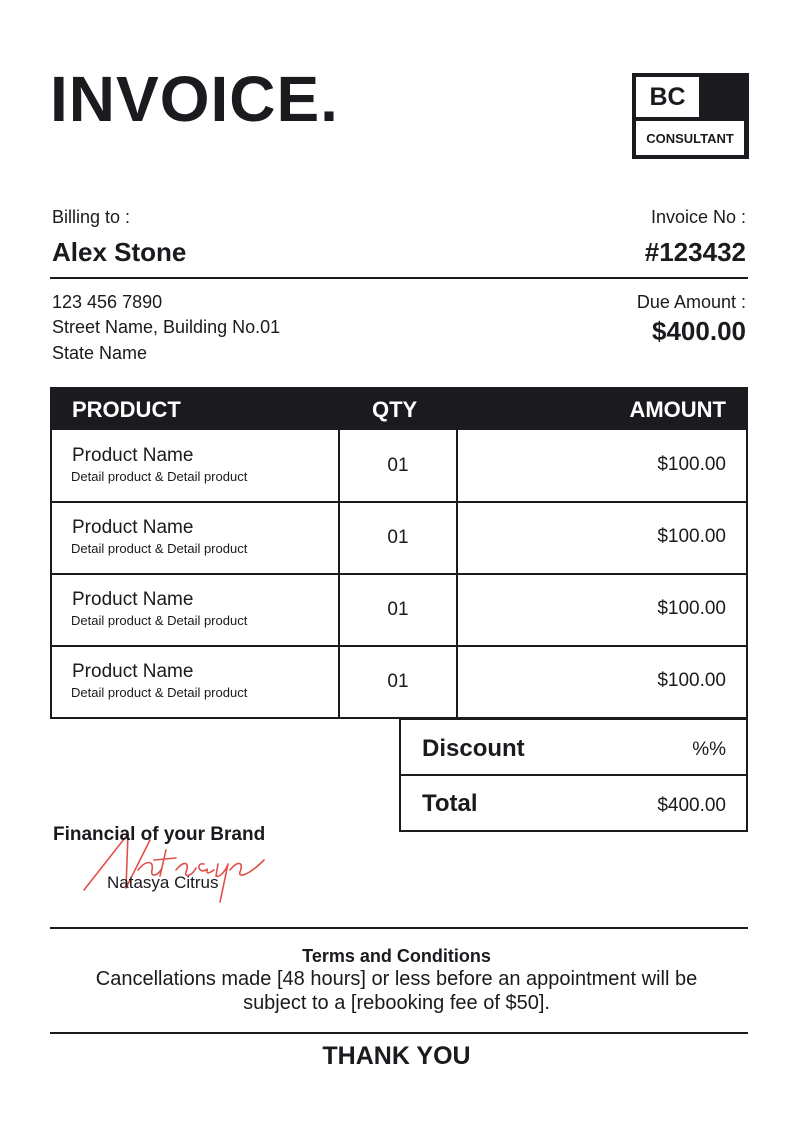 This screenshot has height=1122, width=793. Describe the element at coordinates (695, 252) in the screenshot. I see `invoice-number: #123432` at that location.